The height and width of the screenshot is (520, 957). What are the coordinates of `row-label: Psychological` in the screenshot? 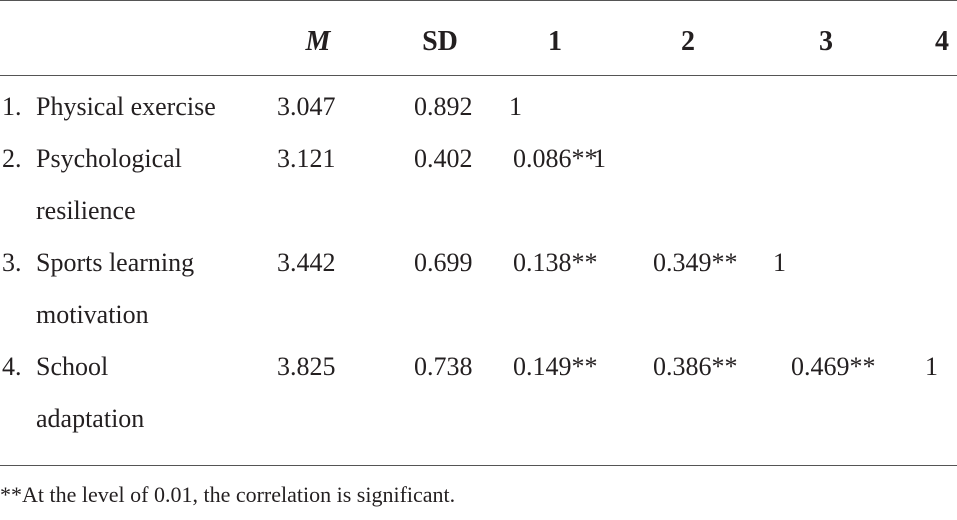 It's located at (109, 158).